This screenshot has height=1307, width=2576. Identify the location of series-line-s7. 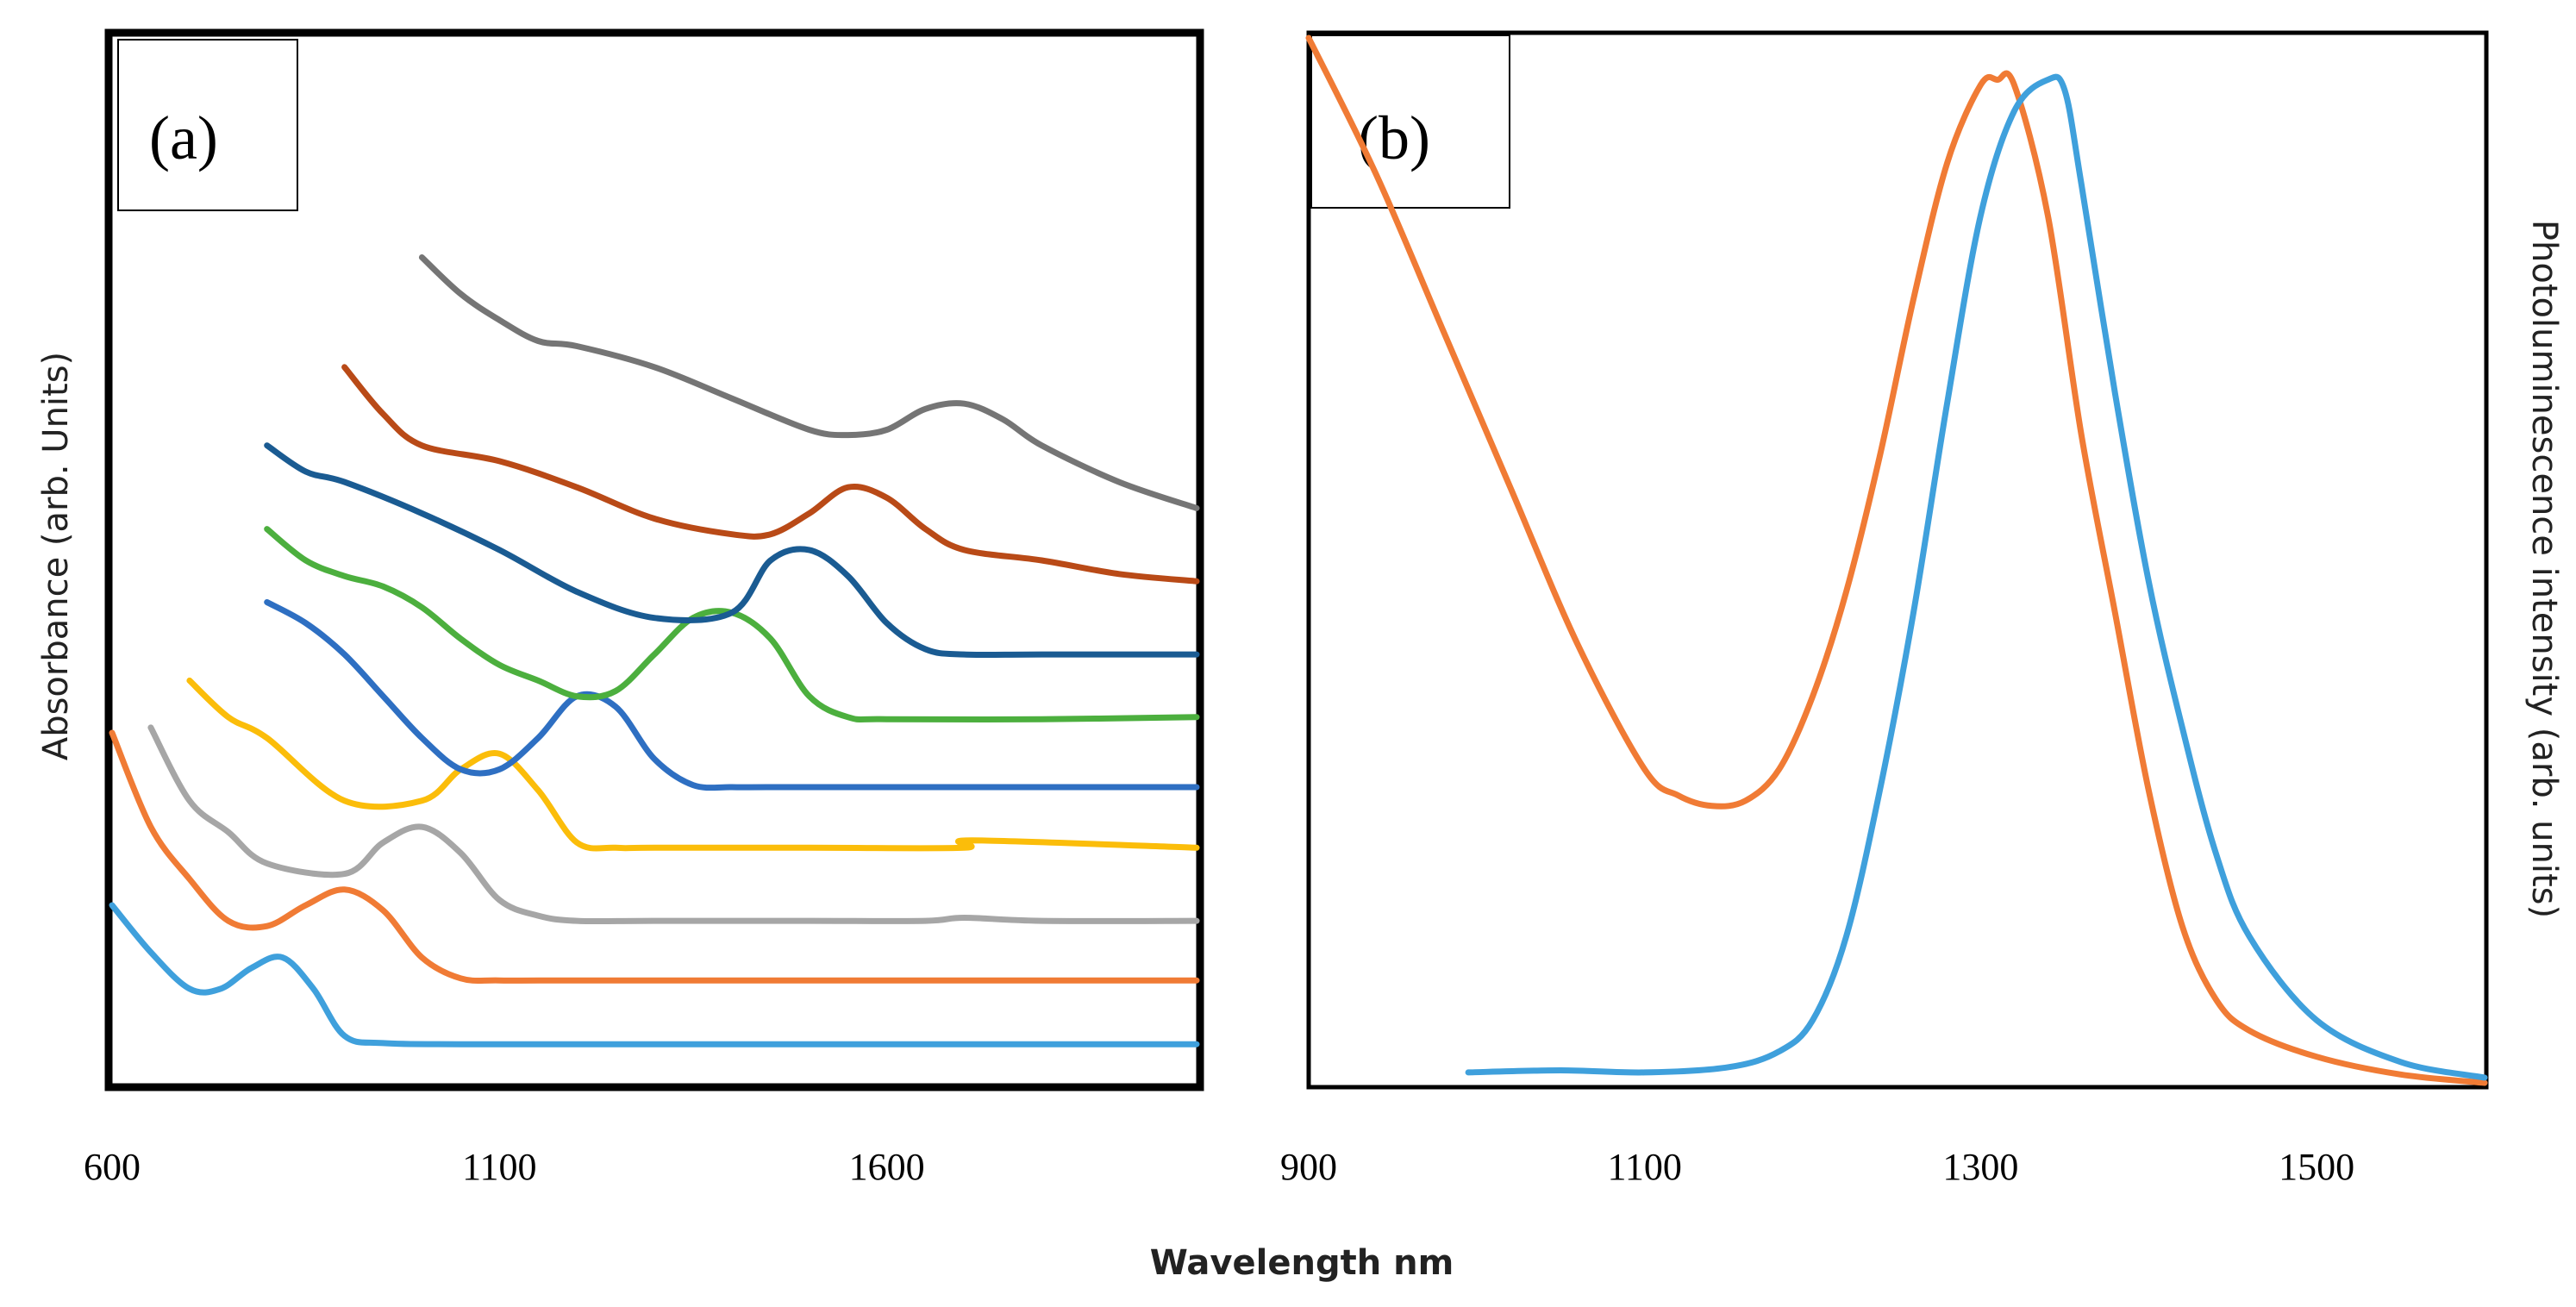
(732, 550).